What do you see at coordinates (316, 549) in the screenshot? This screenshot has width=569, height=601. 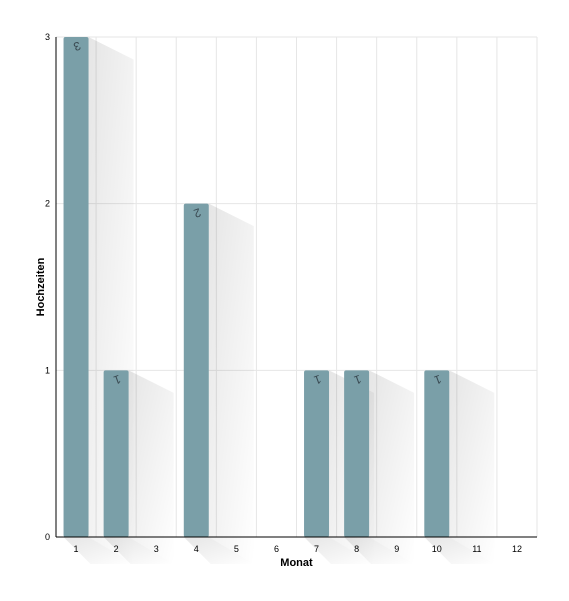 I see `x-tick-label: 7` at bounding box center [316, 549].